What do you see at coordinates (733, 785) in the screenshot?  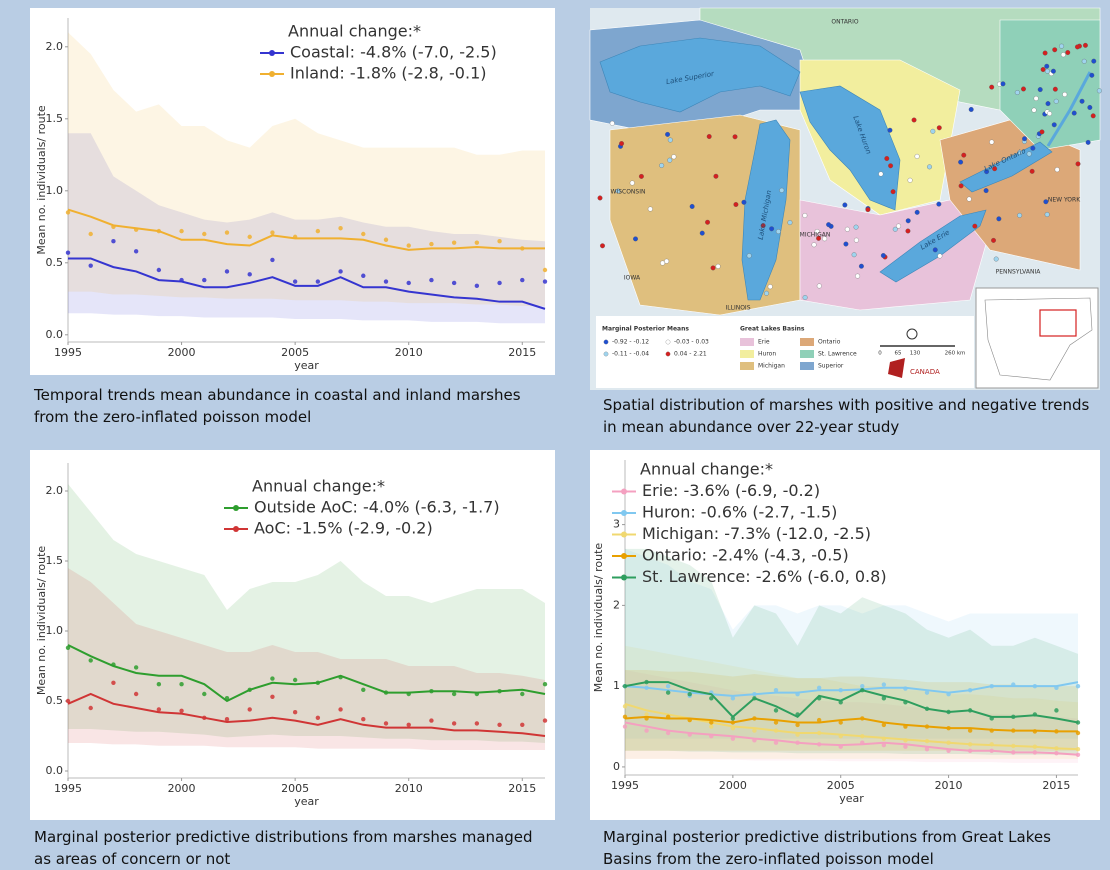 I see `x-tick-label: 2000` at bounding box center [733, 785].